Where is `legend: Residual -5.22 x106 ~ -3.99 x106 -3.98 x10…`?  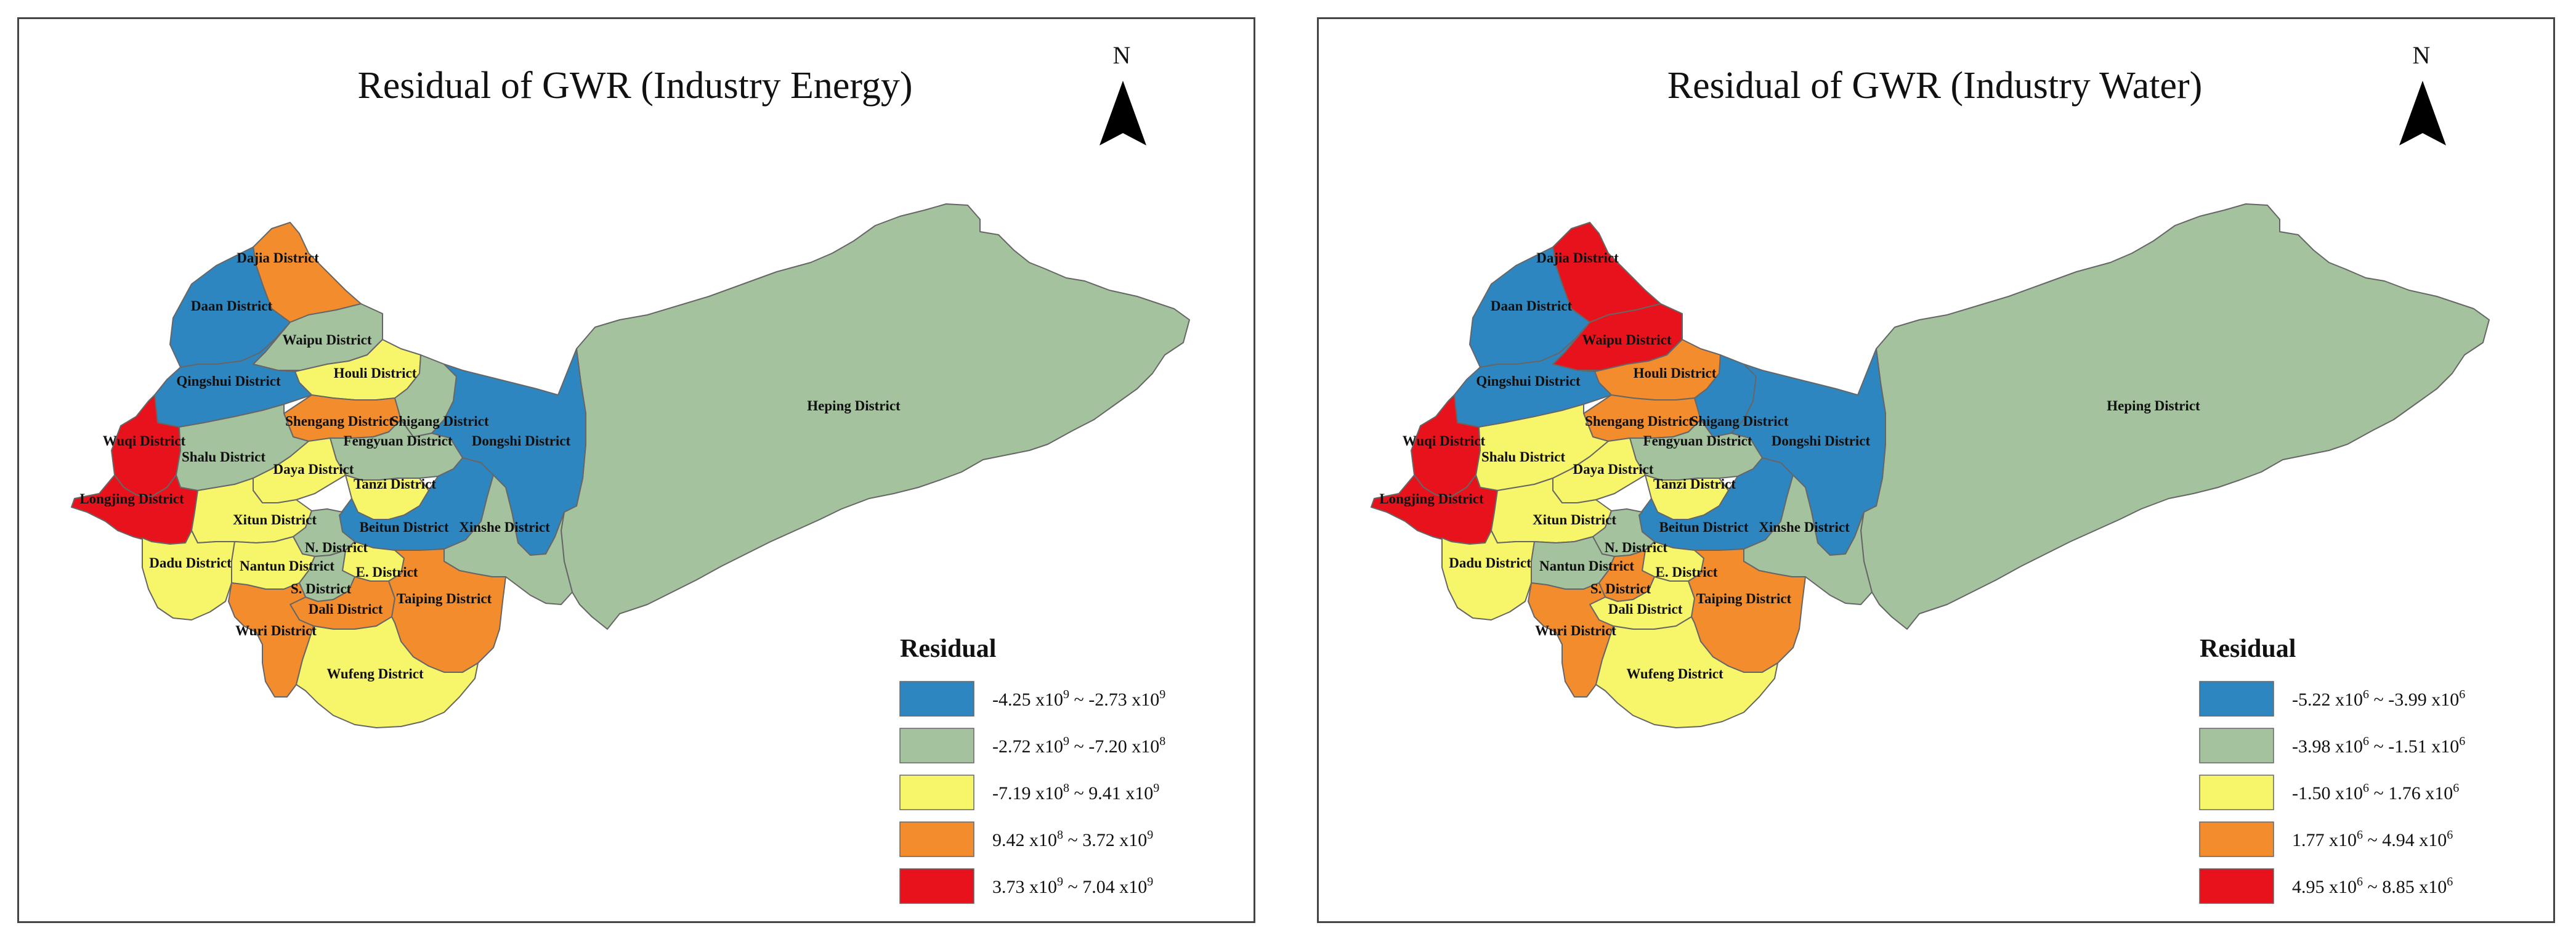
legend: Residual -5.22 x106 ~ -3.99 x106 -3.98 x10… is located at coordinates (2332, 769).